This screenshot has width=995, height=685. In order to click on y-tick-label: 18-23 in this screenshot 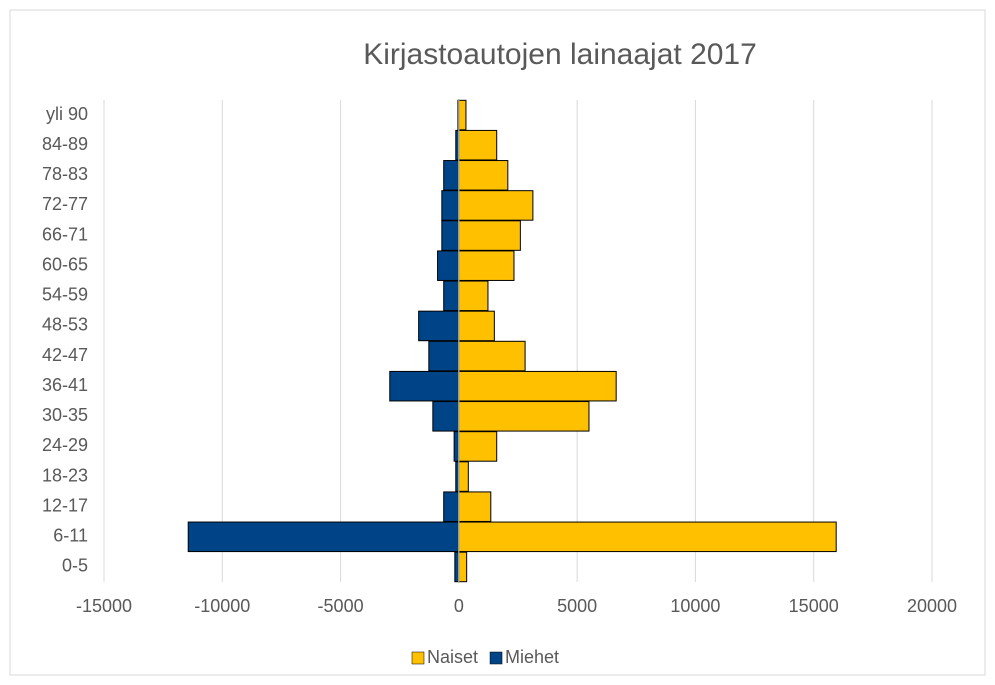, I will do `click(65, 475)`.